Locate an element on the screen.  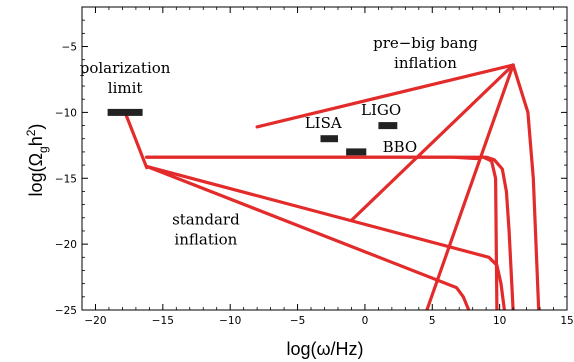
markers-layer is located at coordinates (252, 132).